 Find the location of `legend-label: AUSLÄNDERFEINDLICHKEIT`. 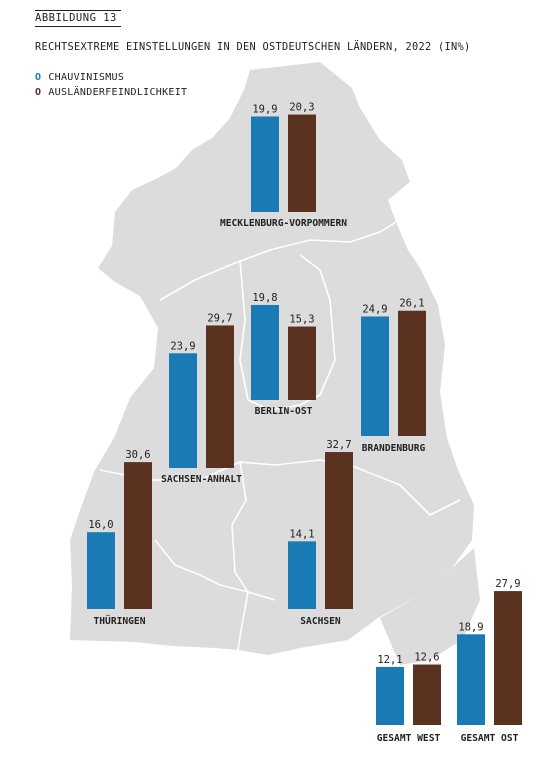

legend-label: AUSLÄNDERFEINDLICHKEIT is located at coordinates (118, 92).